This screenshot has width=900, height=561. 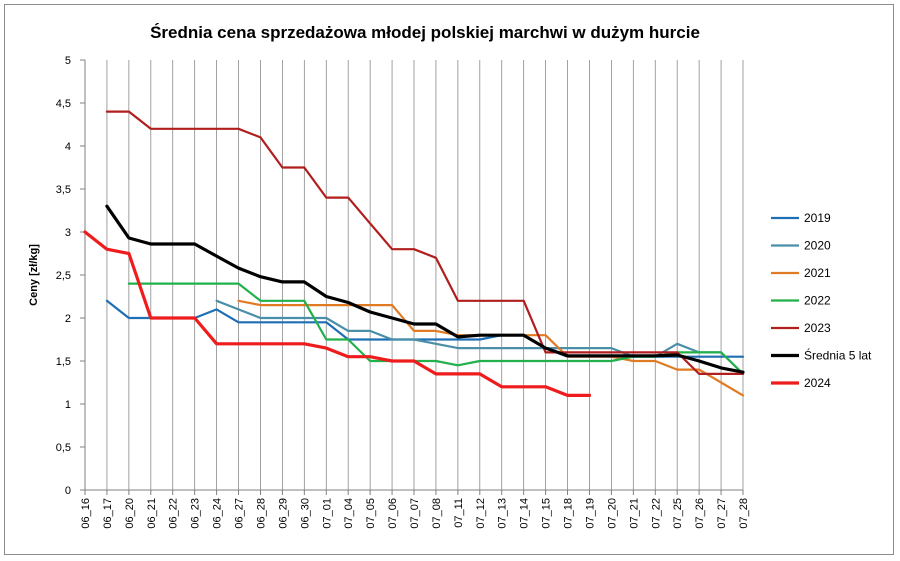 What do you see at coordinates (817, 328) in the screenshot?
I see `legend-label-2023: 2023` at bounding box center [817, 328].